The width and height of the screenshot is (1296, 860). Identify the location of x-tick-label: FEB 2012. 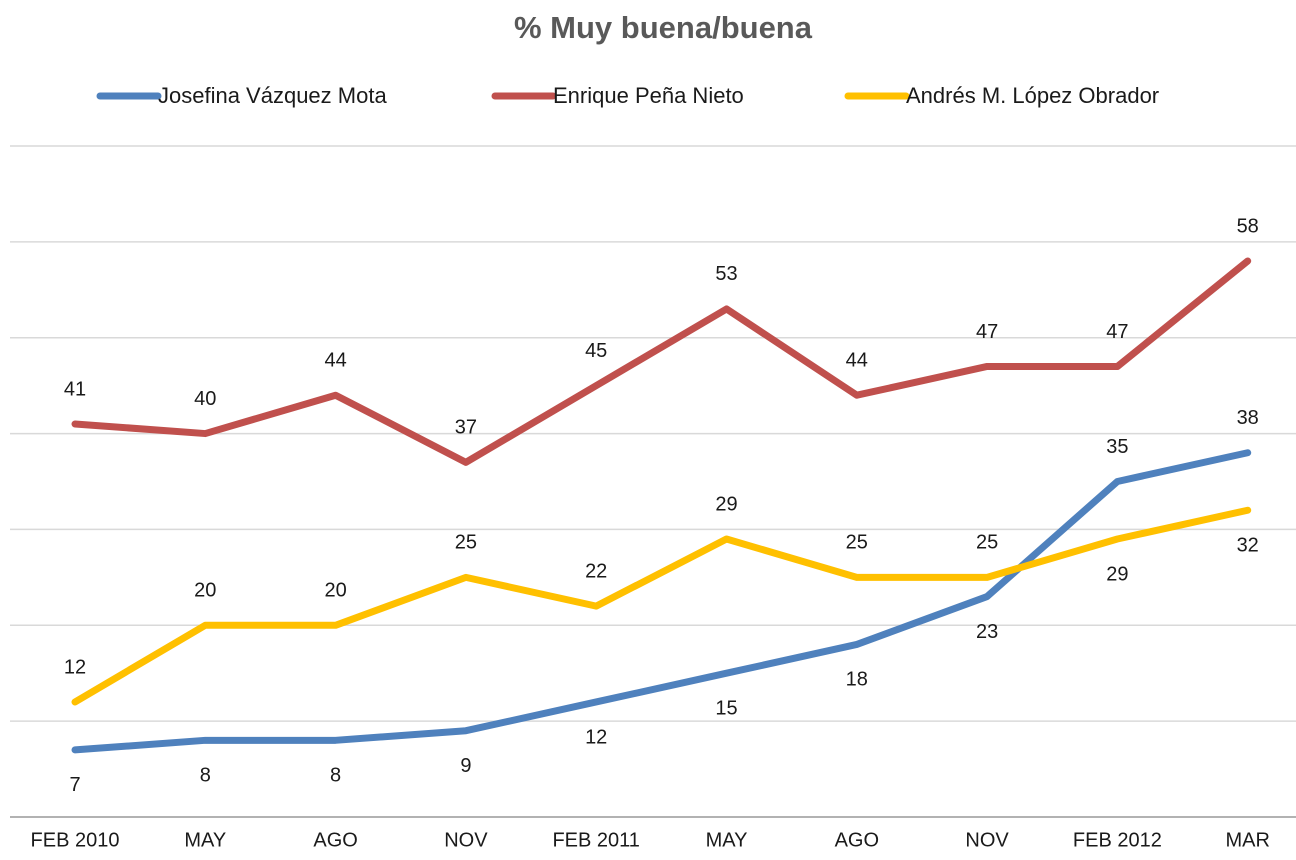
(1117, 840).